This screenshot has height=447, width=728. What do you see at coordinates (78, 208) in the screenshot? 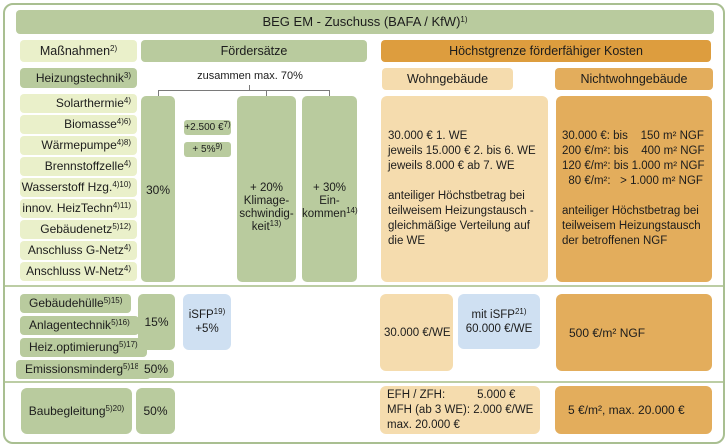
I see `measure-innov-heiztechn: innov. HeizTechn4)11)` at bounding box center [78, 208].